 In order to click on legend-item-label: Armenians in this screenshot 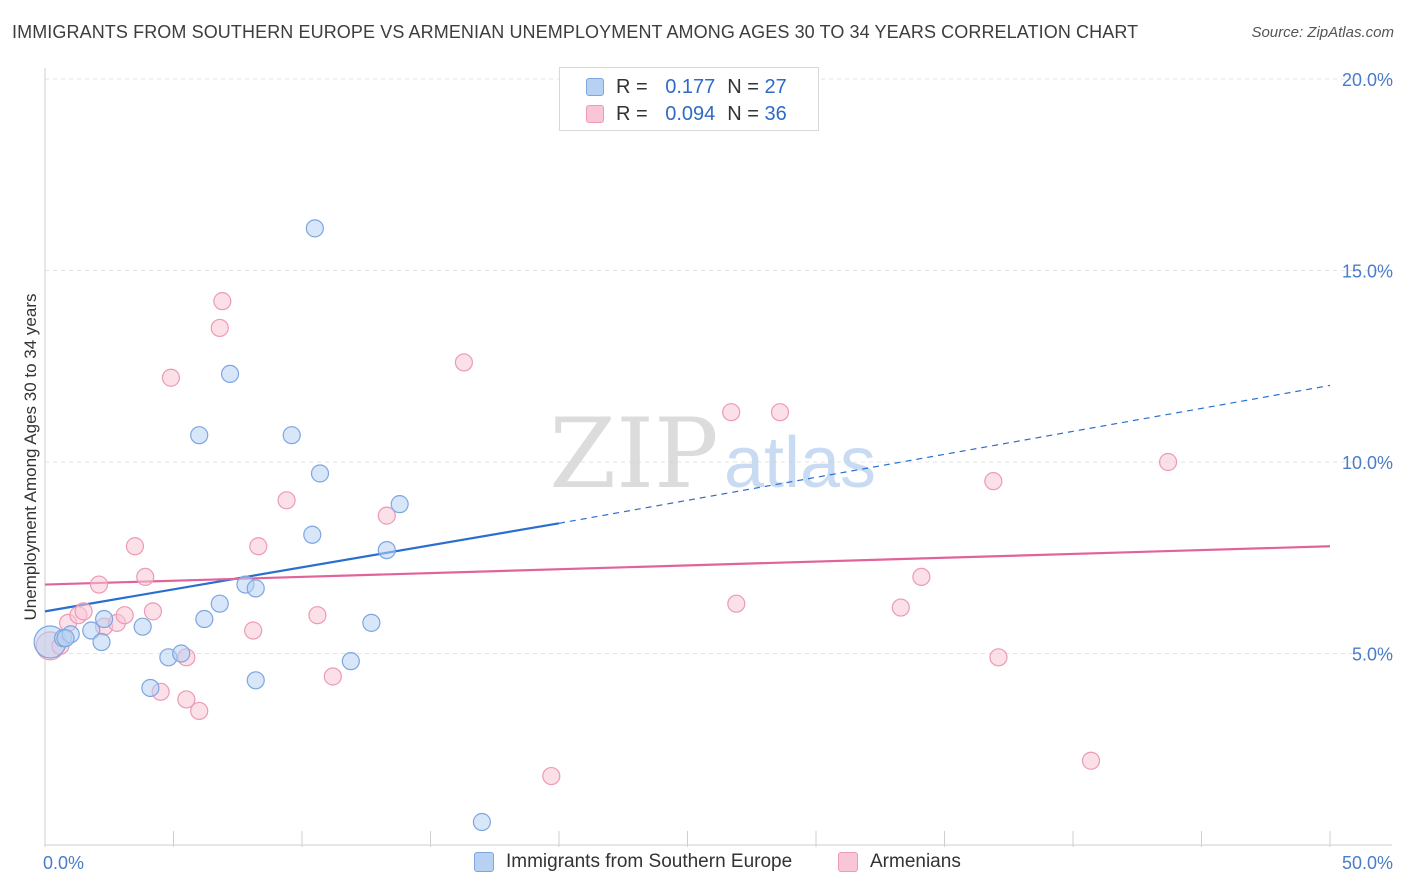, I will do `click(915, 861)`.